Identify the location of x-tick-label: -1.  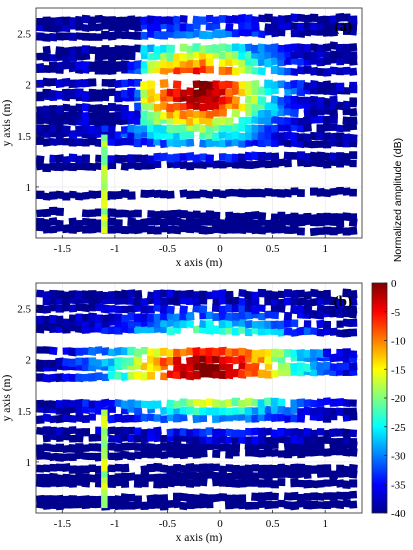
(114, 249).